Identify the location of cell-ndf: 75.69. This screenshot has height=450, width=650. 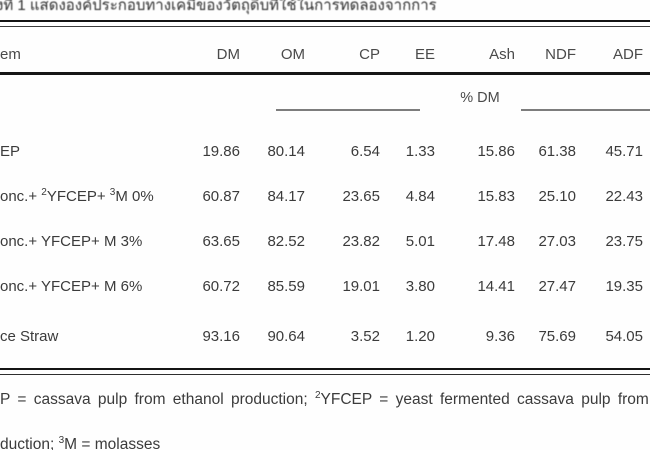
(557, 336).